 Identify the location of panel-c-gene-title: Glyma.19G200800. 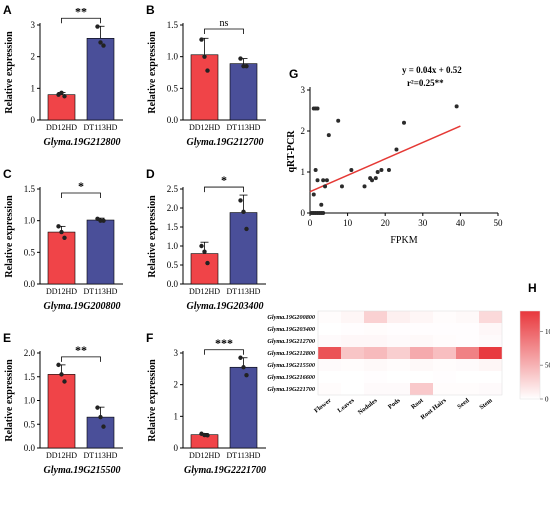
(82, 306).